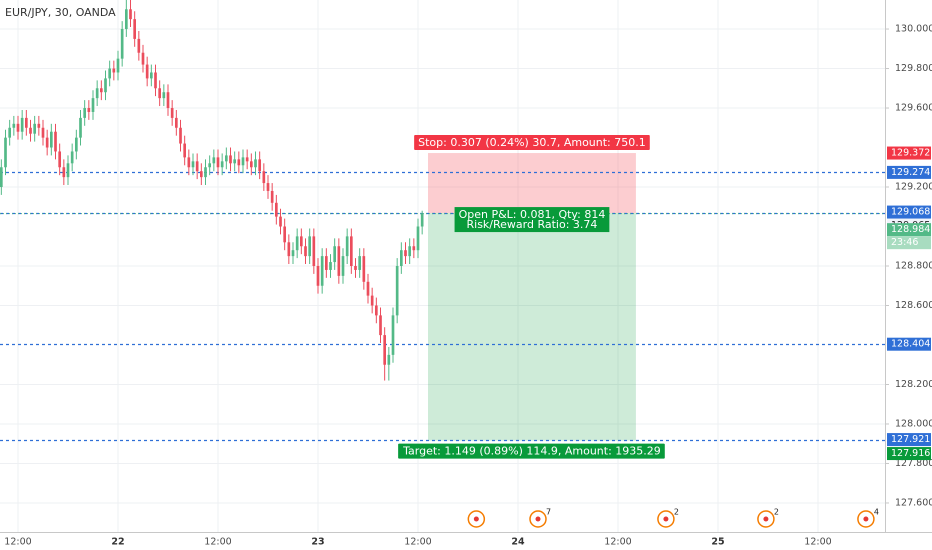  I want to click on event-count: 2, so click(676, 512).